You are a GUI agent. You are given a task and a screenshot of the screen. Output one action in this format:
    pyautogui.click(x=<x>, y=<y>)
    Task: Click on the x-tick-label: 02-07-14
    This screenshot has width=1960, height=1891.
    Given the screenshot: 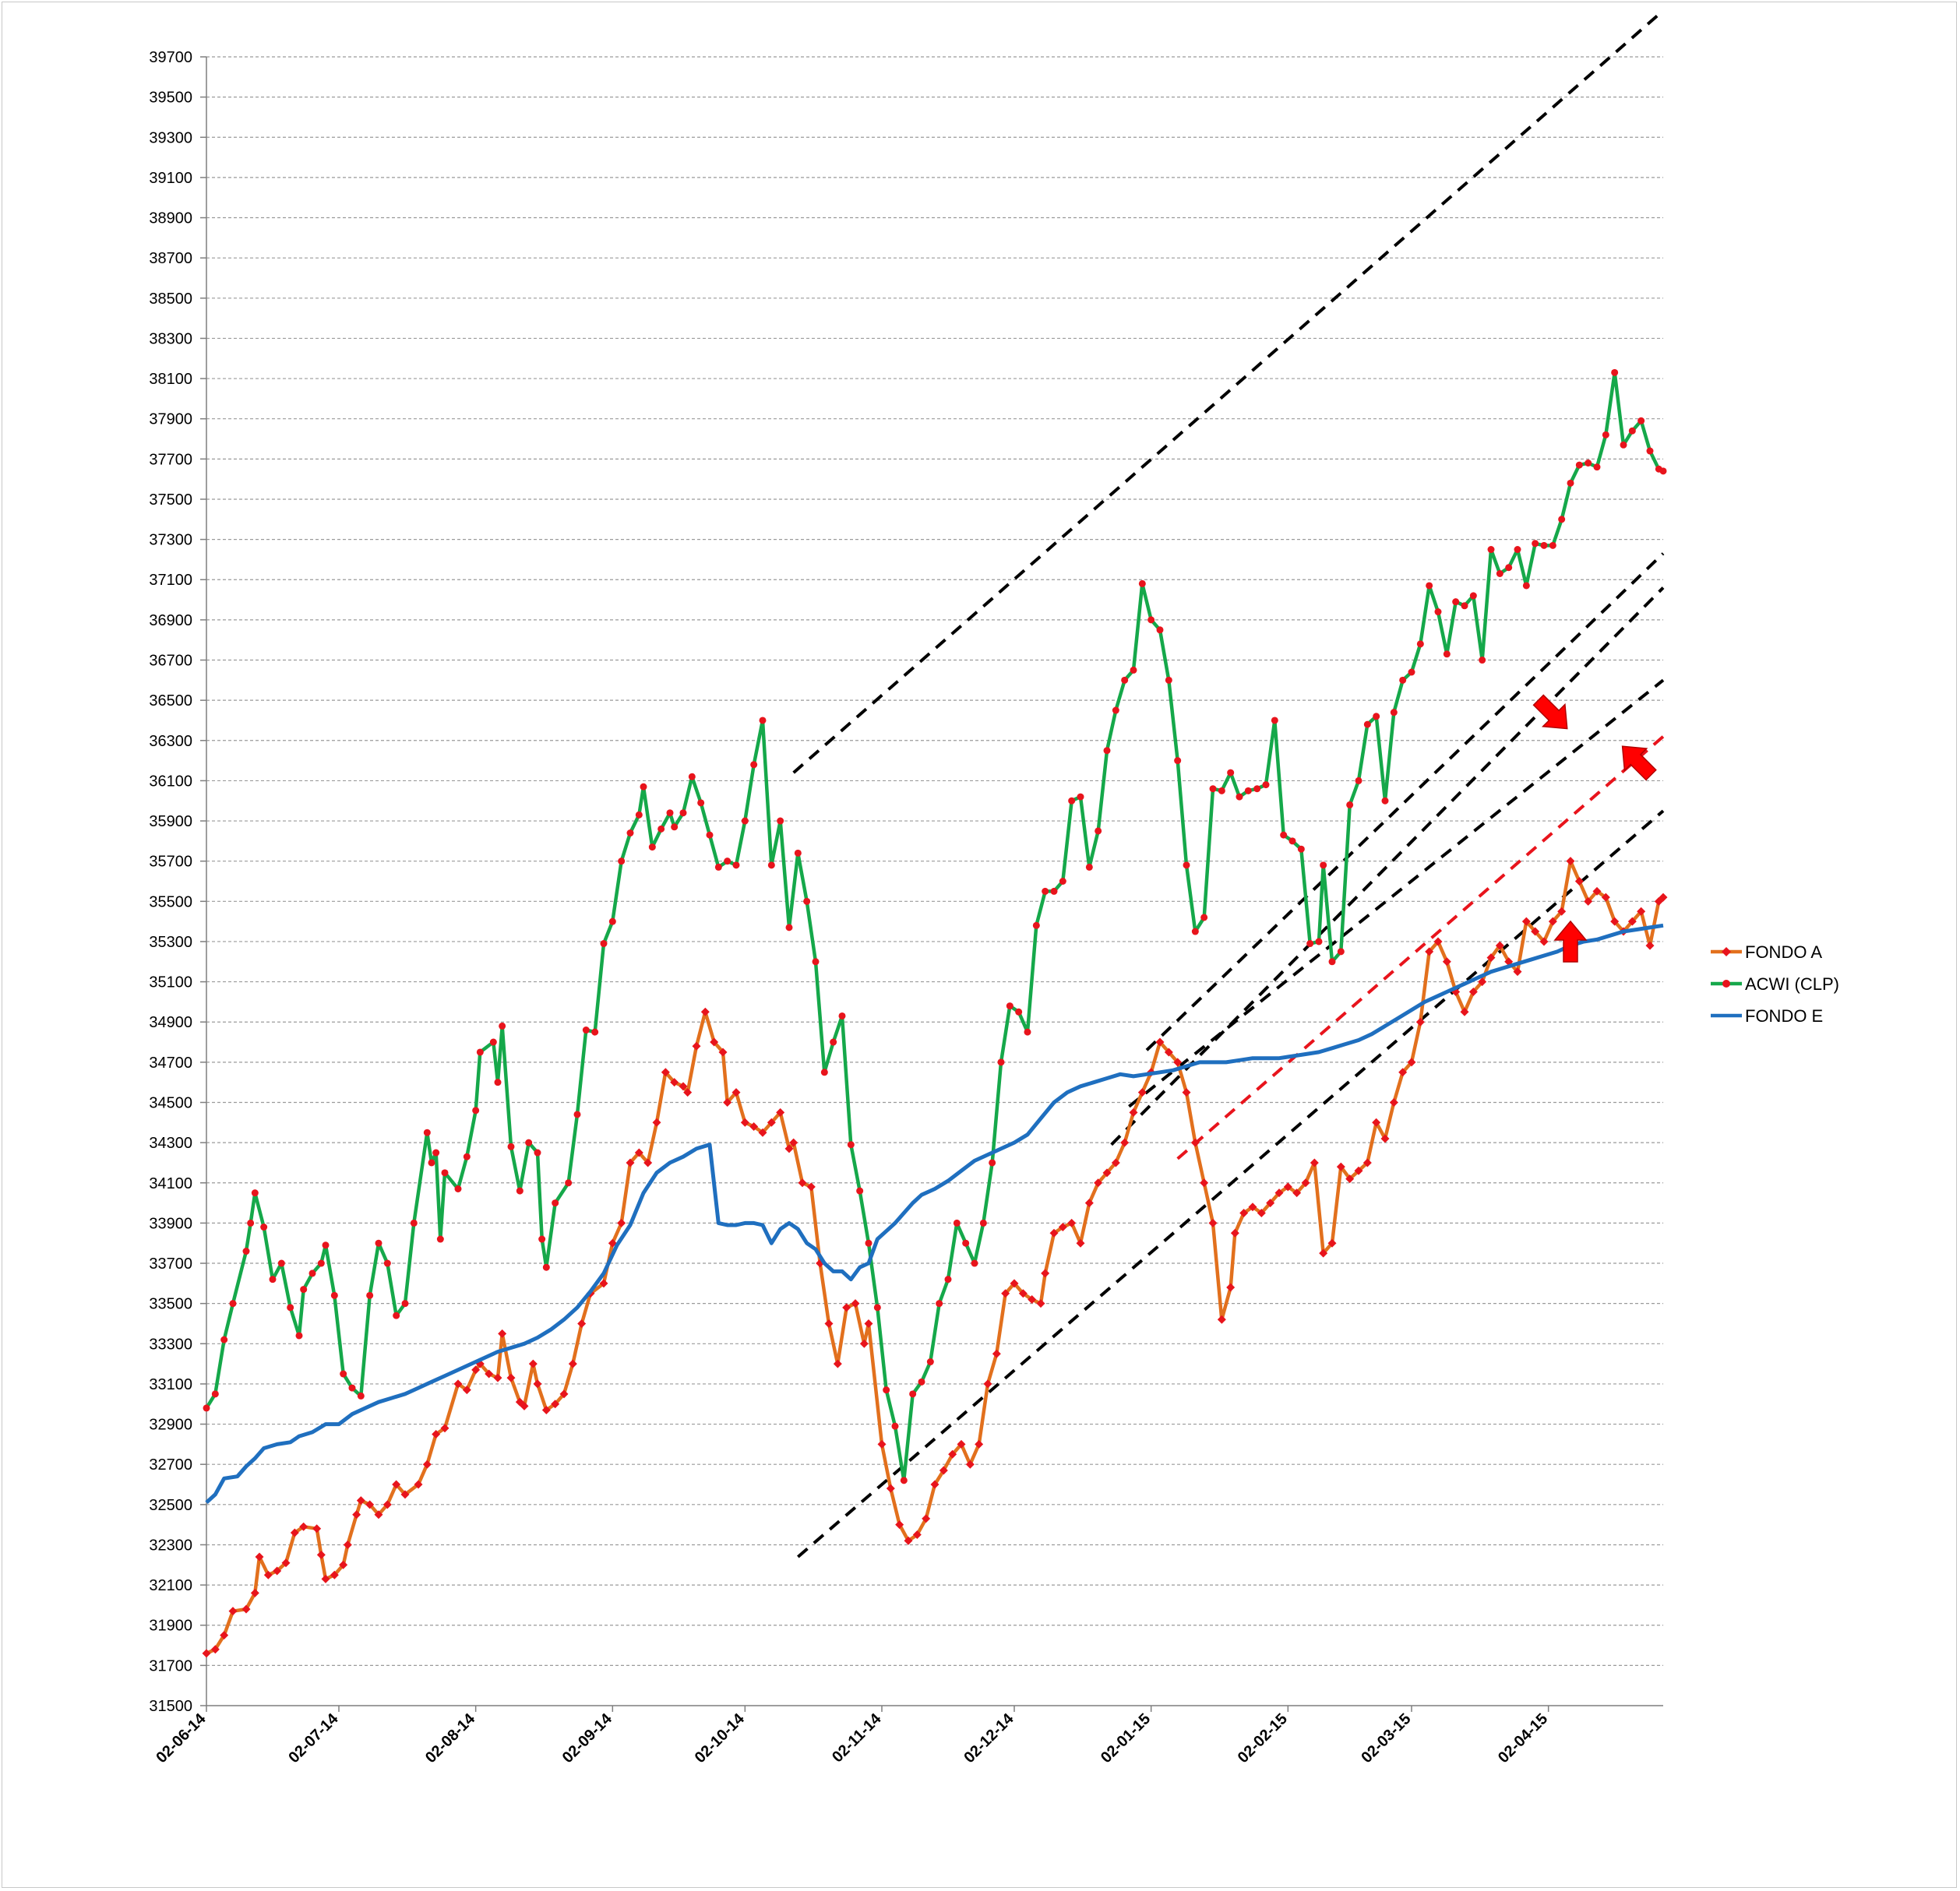 What is the action you would take?
    pyautogui.click(x=313, y=1738)
    